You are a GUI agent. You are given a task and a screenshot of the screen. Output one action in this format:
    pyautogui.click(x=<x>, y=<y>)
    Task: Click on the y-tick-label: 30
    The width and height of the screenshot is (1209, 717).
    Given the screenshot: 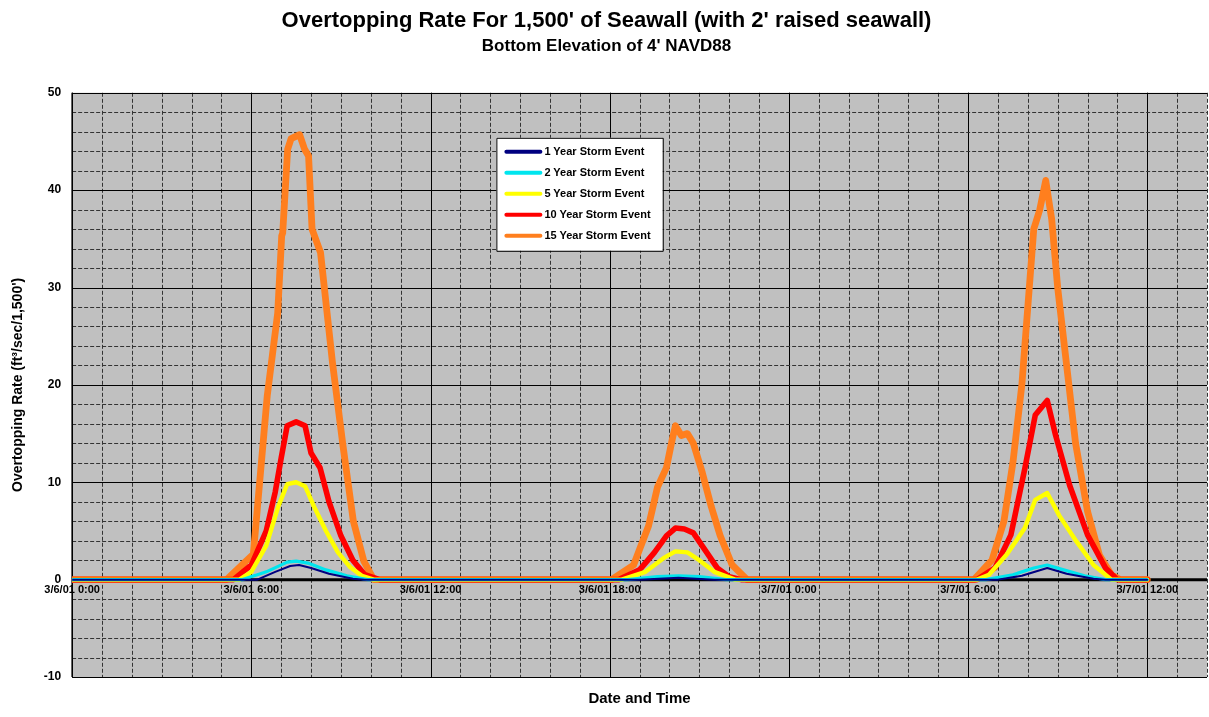 What is the action you would take?
    pyautogui.click(x=54, y=286)
    